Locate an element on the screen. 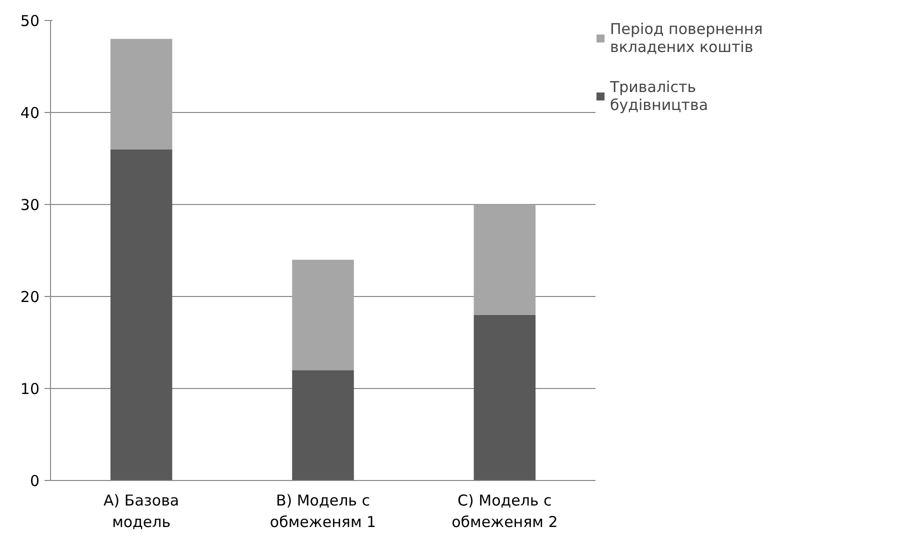  legend-label: Тривалість будівництва is located at coordinates (659, 96).